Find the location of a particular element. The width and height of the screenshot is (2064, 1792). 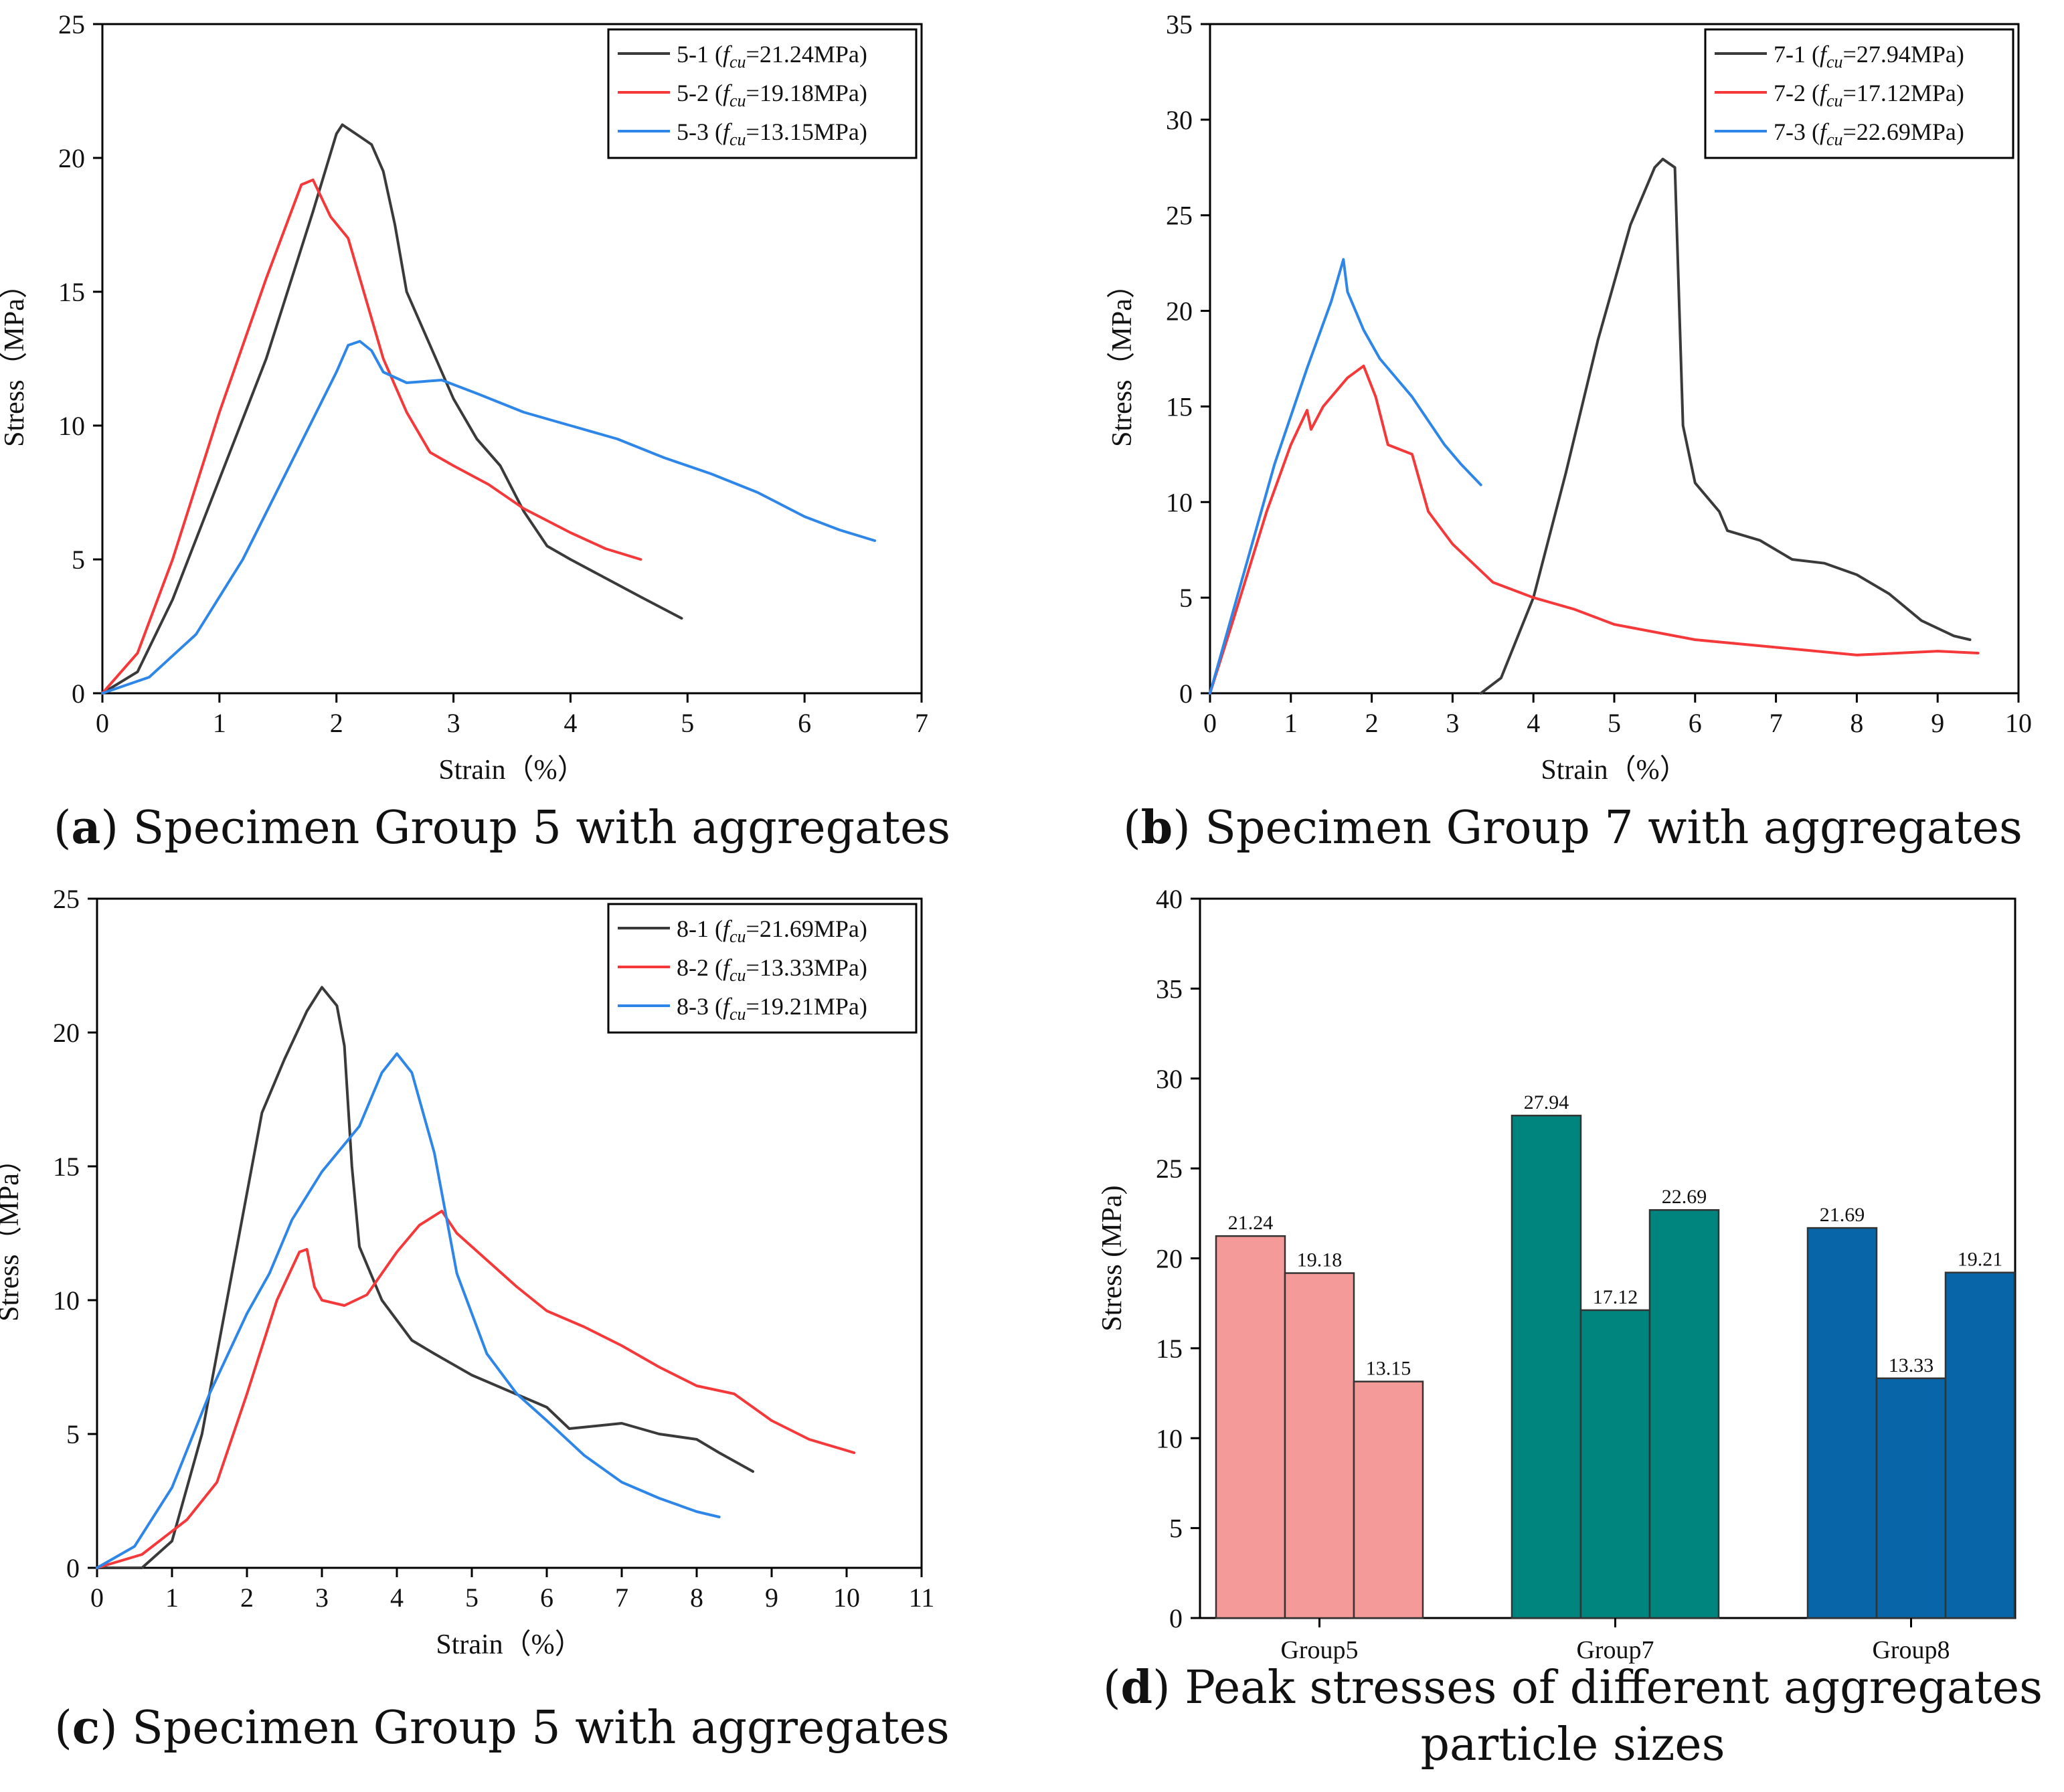

caption-b: (b) Specimen Group 7 with aggregates is located at coordinates (1573, 828).